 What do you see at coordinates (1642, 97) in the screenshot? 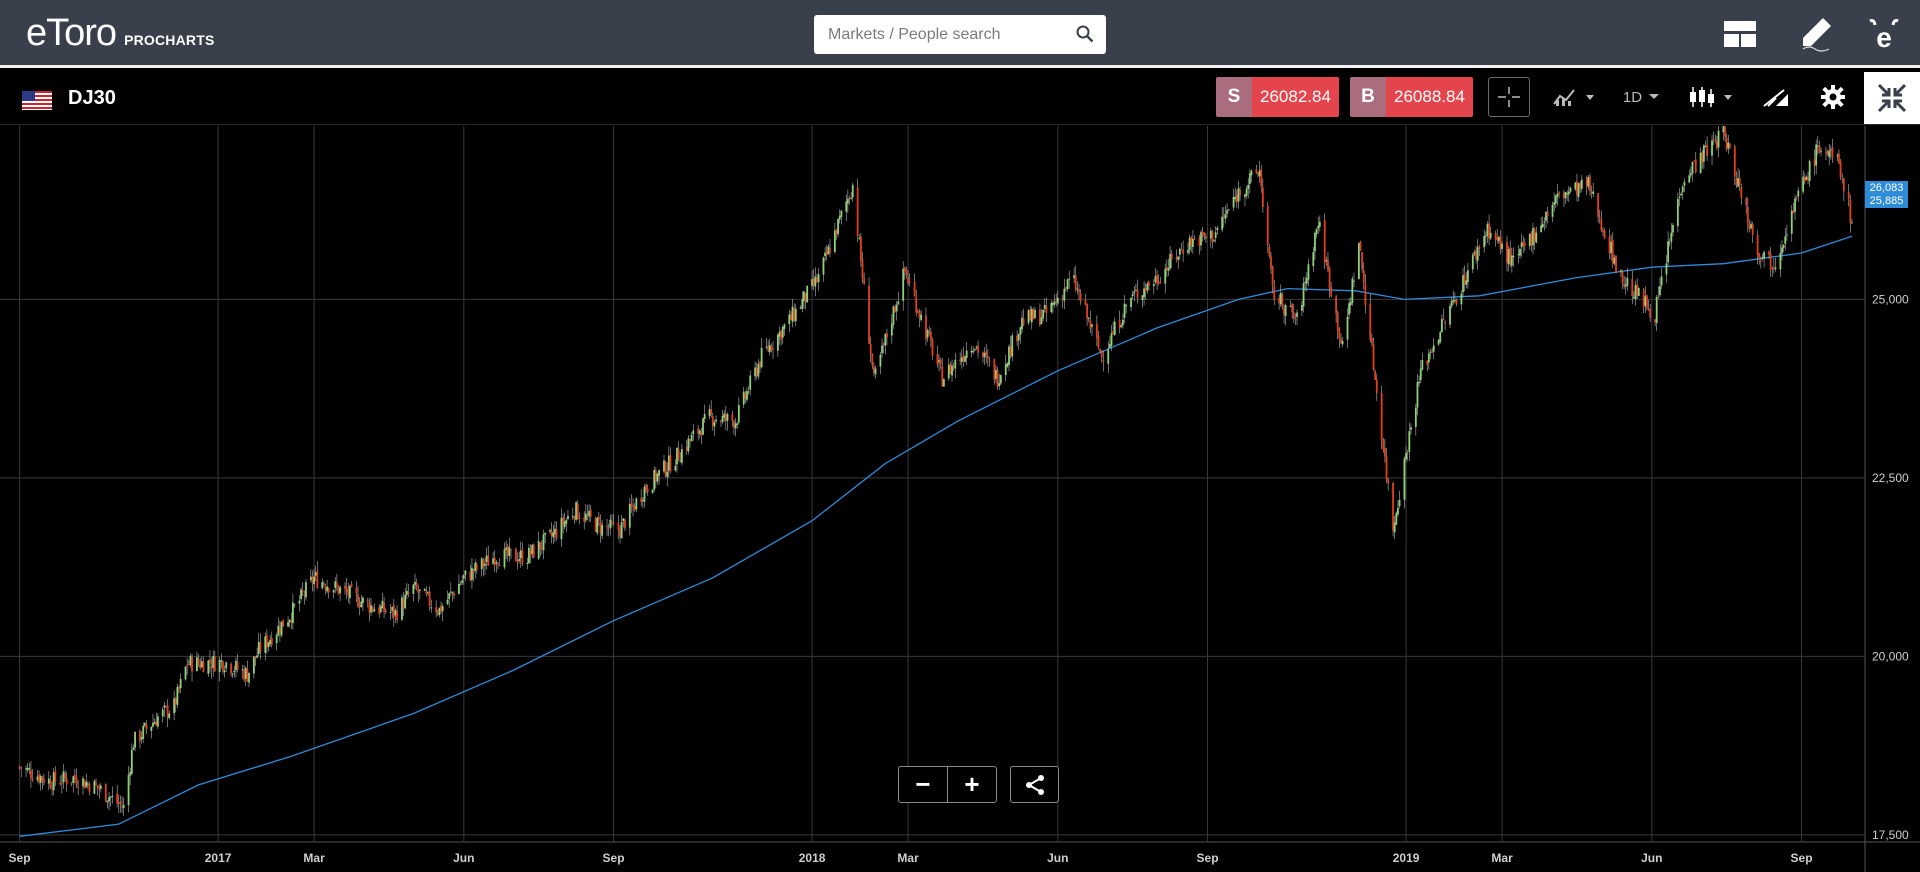
I see `timeframe-dropdown: 1D` at bounding box center [1642, 97].